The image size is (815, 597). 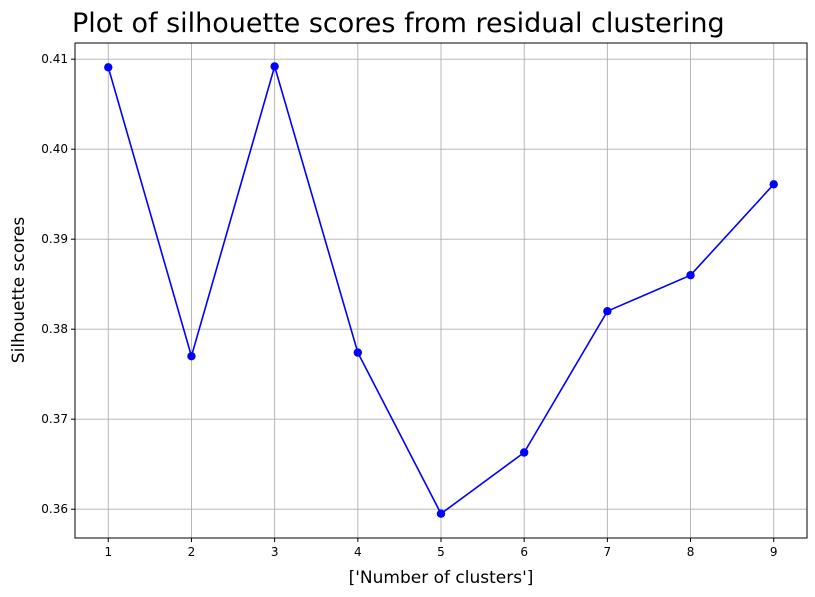 I want to click on y-tick-label: 0.36, so click(x=54, y=509).